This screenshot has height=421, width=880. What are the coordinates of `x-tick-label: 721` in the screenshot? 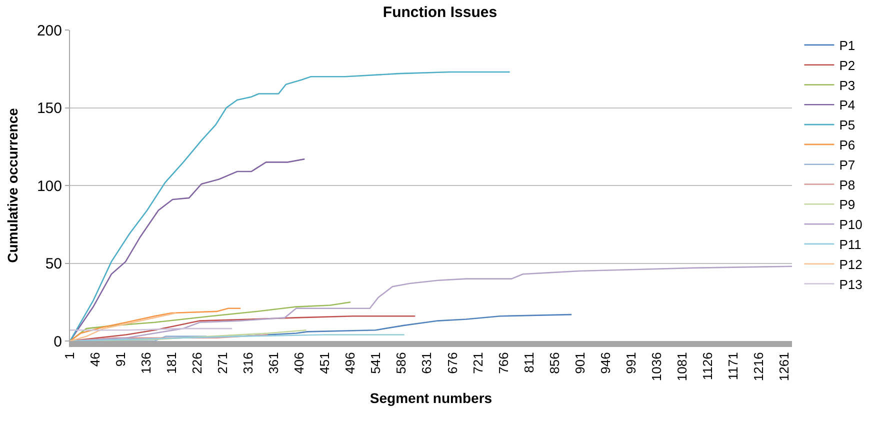 It's located at (478, 363).